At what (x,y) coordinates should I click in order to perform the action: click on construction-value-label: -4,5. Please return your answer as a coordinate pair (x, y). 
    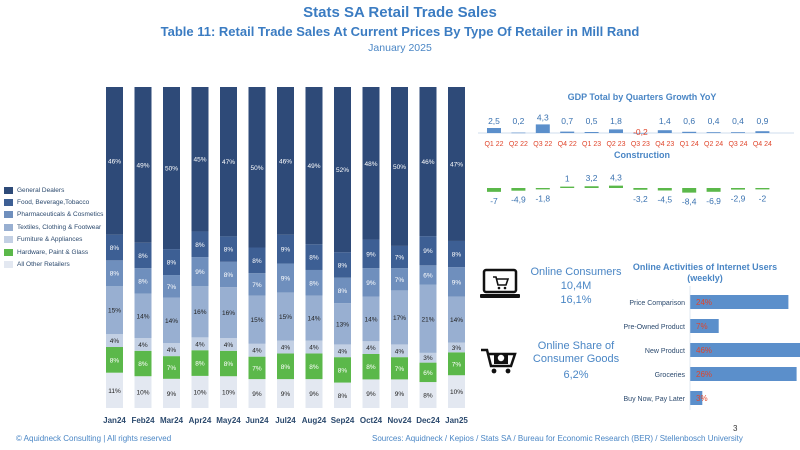
    Looking at the image, I should click on (664, 199).